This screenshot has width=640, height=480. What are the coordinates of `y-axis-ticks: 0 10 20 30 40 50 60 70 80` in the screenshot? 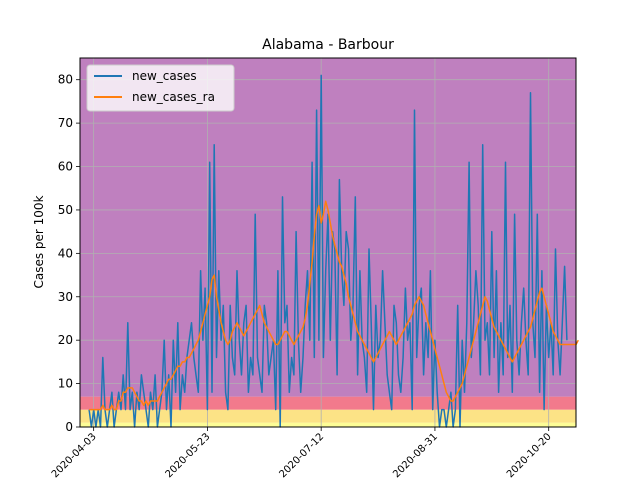 It's located at (69, 253).